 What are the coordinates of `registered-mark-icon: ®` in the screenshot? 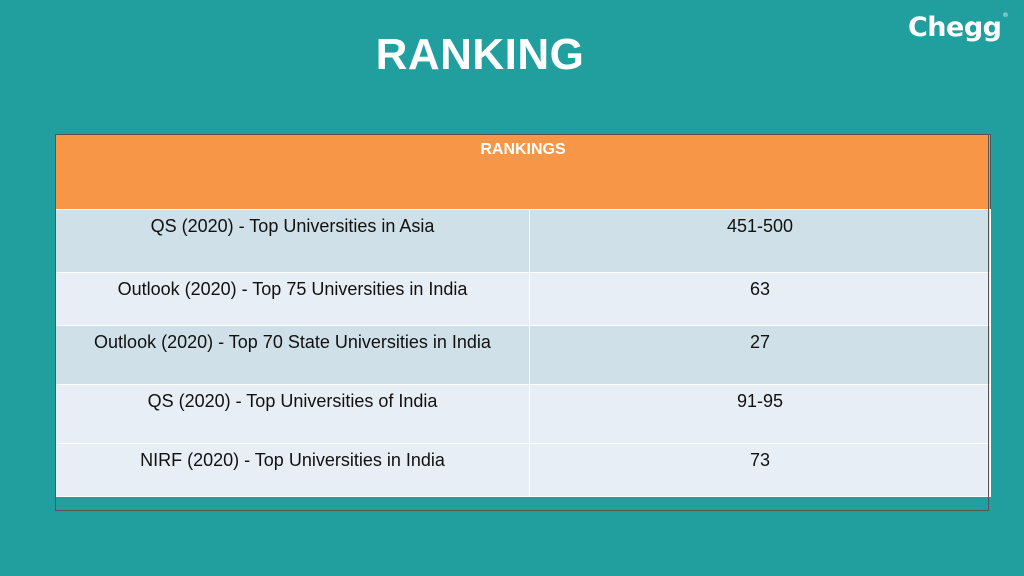 It's located at (1005, 15).